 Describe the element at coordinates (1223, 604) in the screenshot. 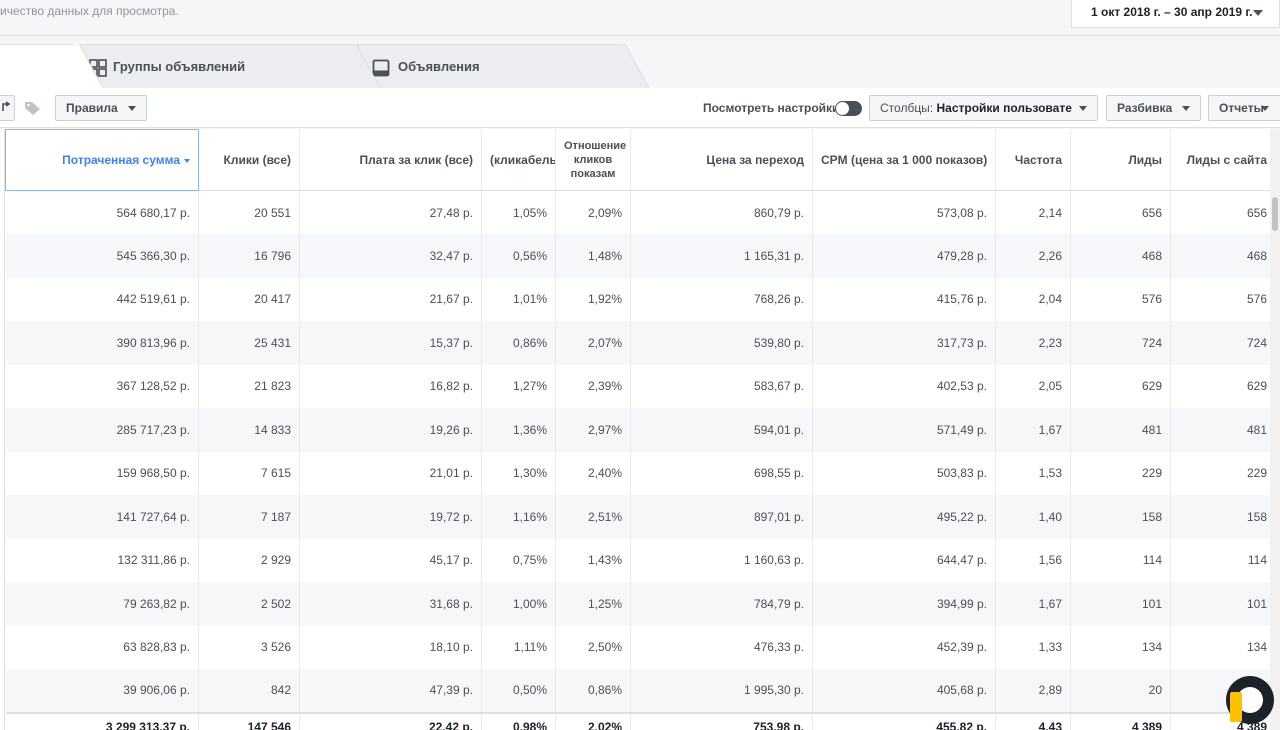

I see `cell-site-leads: 101` at that location.